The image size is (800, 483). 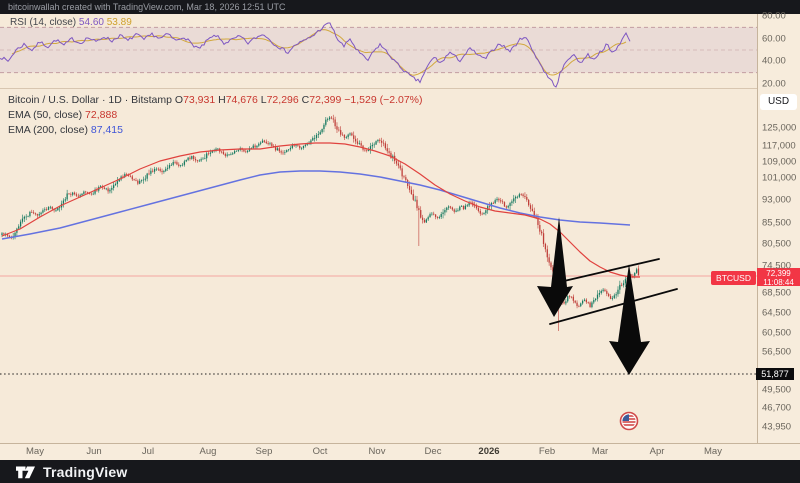 I want to click on price-tick: 64,500, so click(x=777, y=313).